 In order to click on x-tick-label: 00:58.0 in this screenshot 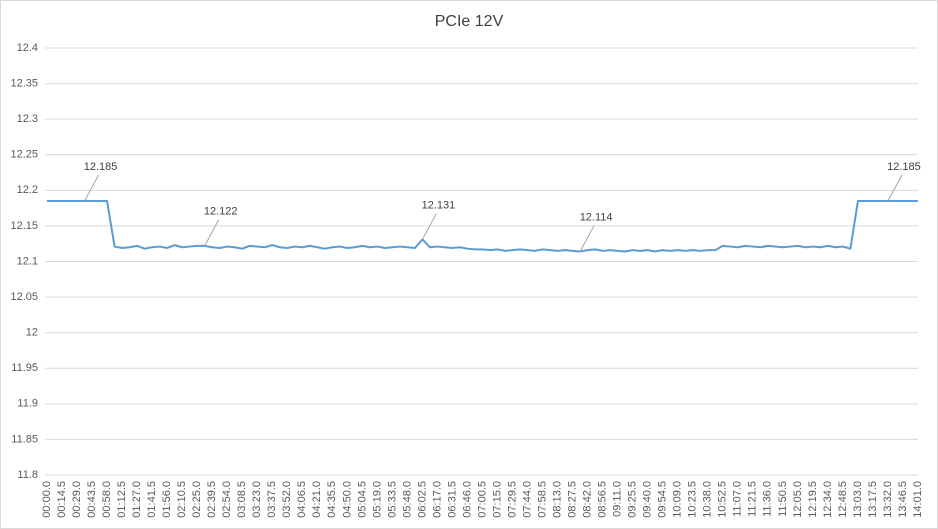, I will do `click(107, 499)`.